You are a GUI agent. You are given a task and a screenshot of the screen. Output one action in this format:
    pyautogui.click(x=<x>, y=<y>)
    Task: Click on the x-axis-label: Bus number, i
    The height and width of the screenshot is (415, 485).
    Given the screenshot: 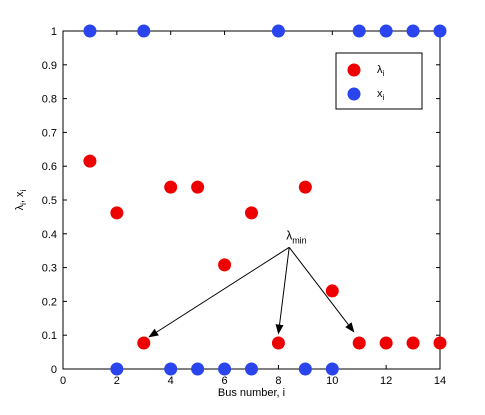 What is the action you would take?
    pyautogui.click(x=251, y=393)
    